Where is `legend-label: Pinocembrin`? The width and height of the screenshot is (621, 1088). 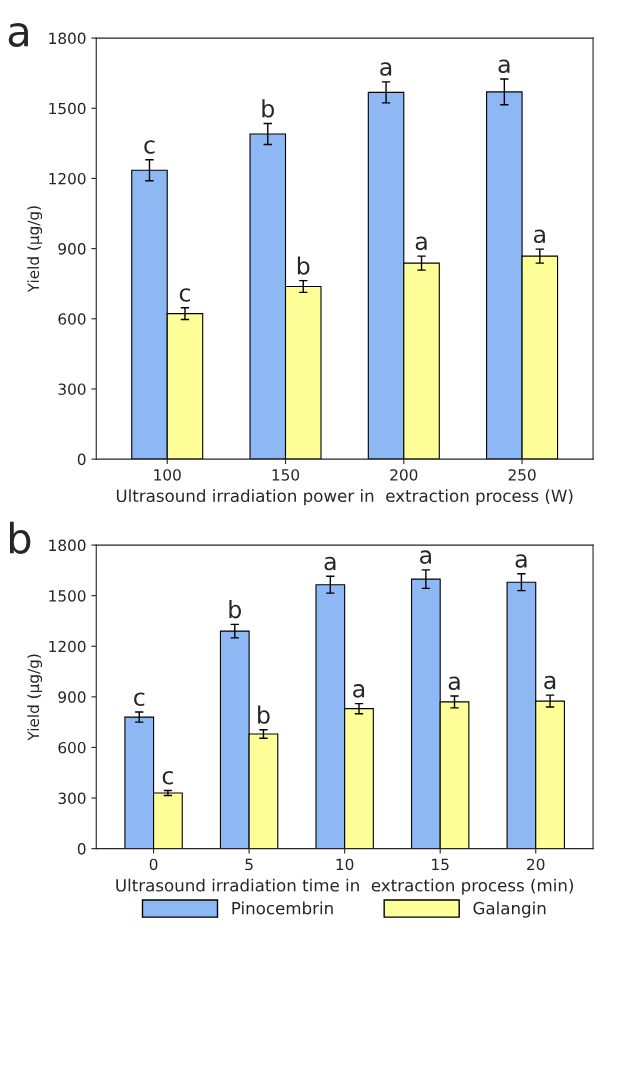 legend-label: Pinocembrin is located at coordinates (282, 908).